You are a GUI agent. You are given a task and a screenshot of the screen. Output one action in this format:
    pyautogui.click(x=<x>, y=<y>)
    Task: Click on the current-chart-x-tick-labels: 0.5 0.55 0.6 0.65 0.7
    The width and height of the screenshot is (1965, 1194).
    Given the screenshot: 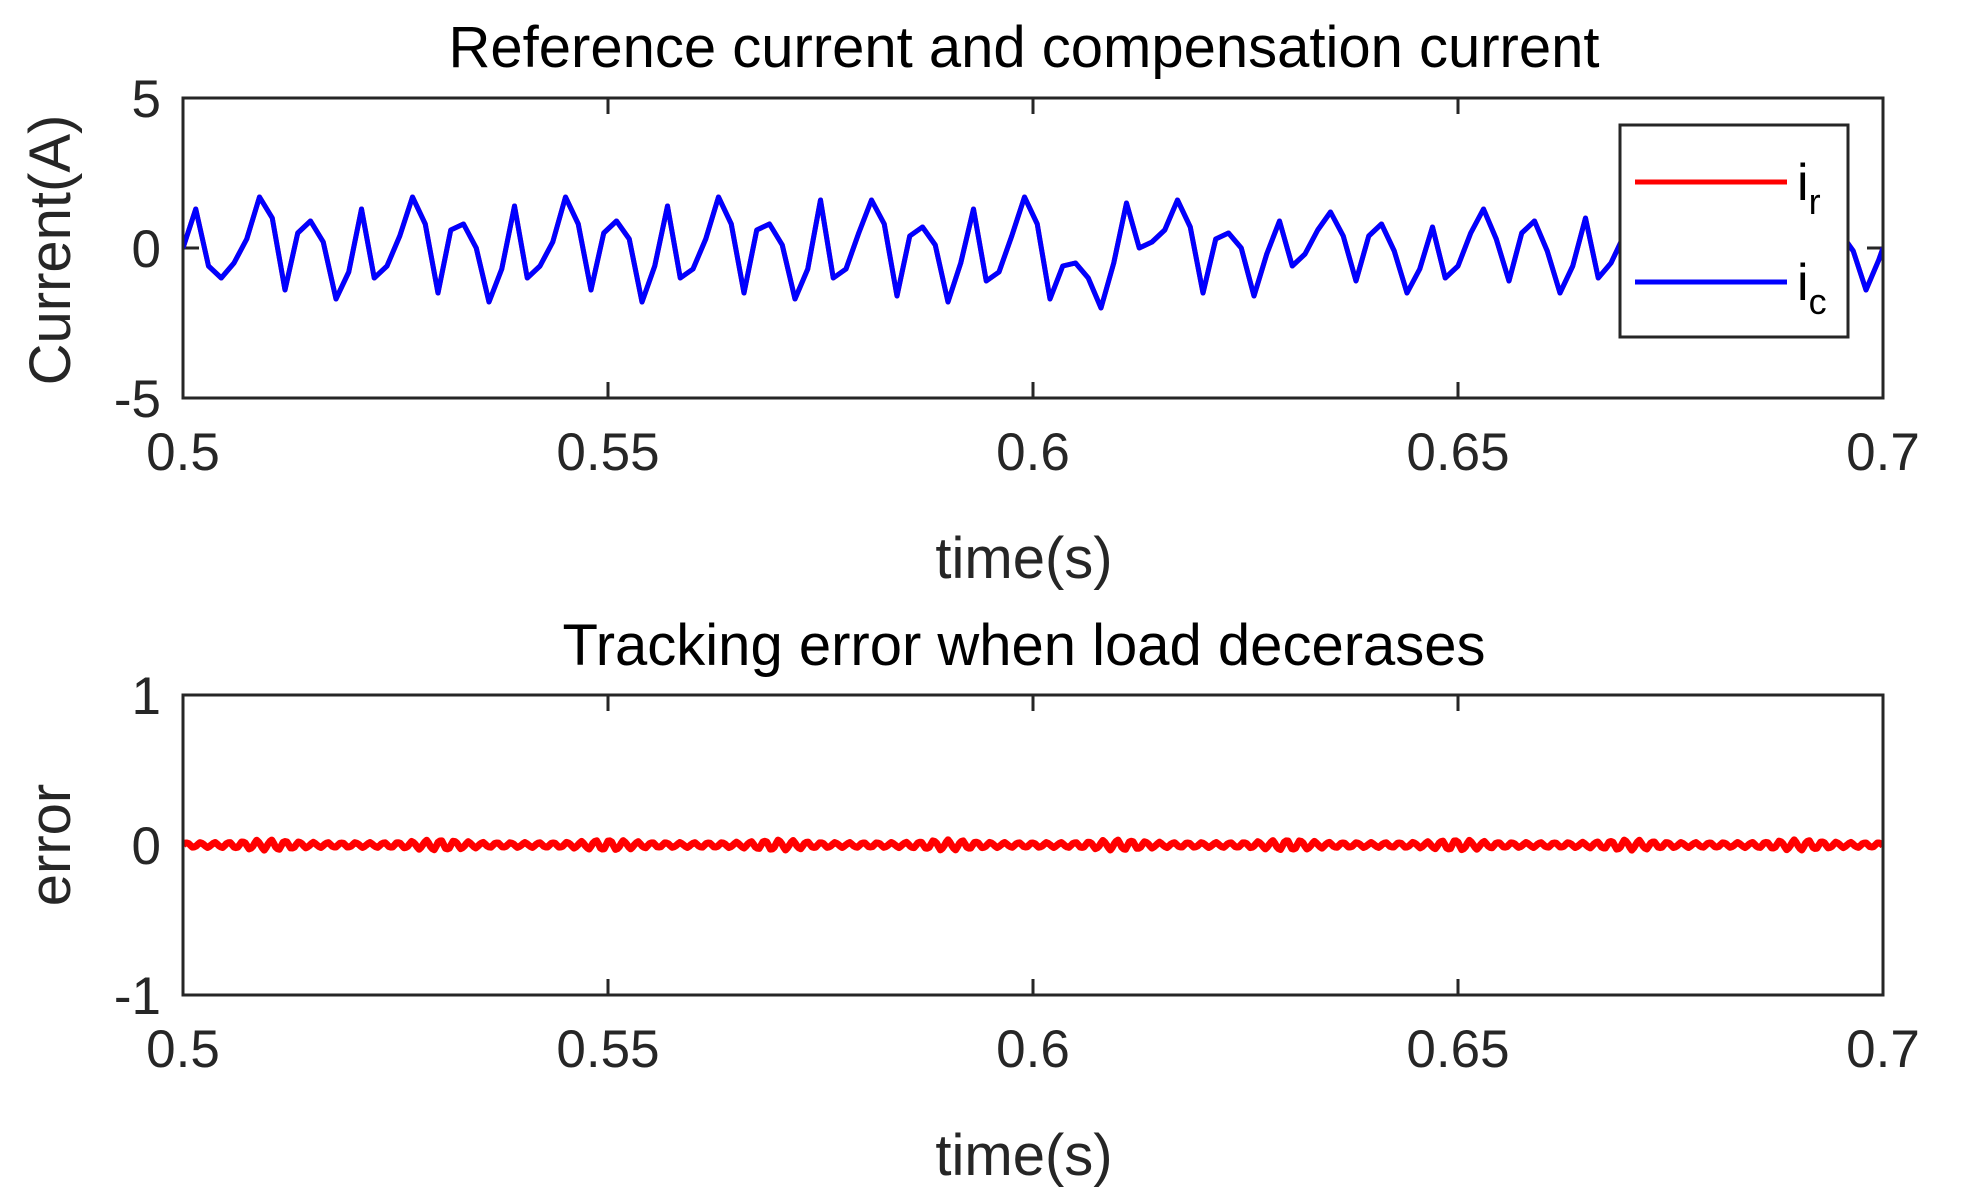 What is the action you would take?
    pyautogui.click(x=1033, y=452)
    